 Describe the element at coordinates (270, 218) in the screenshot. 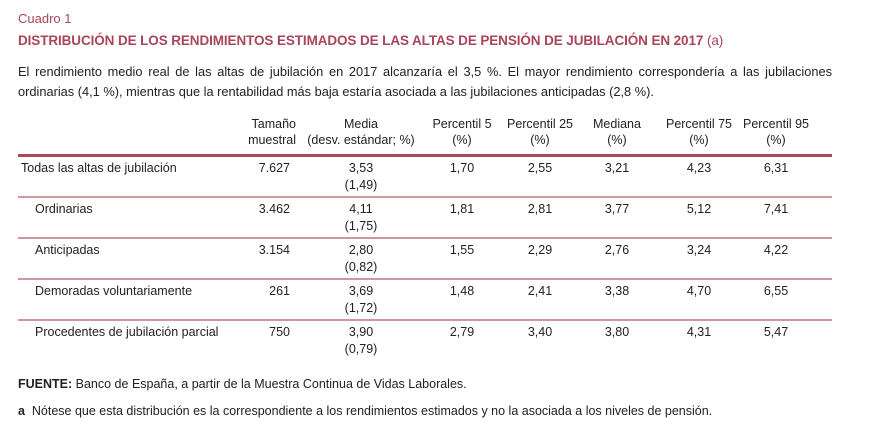

I see `cell-sample-size: 3.462` at that location.